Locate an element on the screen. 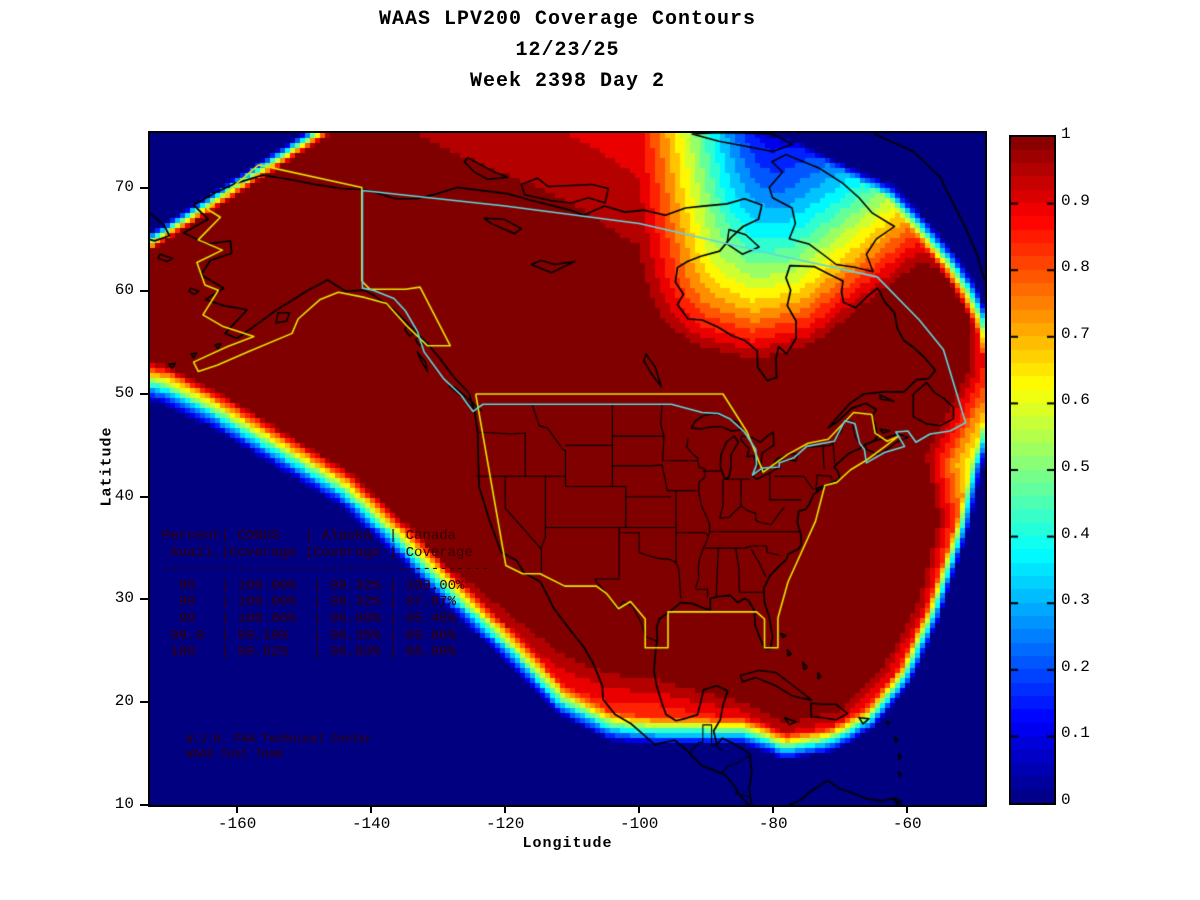 Image resolution: width=1200 pixels, height=900 pixels. y-tick-label: 70 is located at coordinates (124, 187).